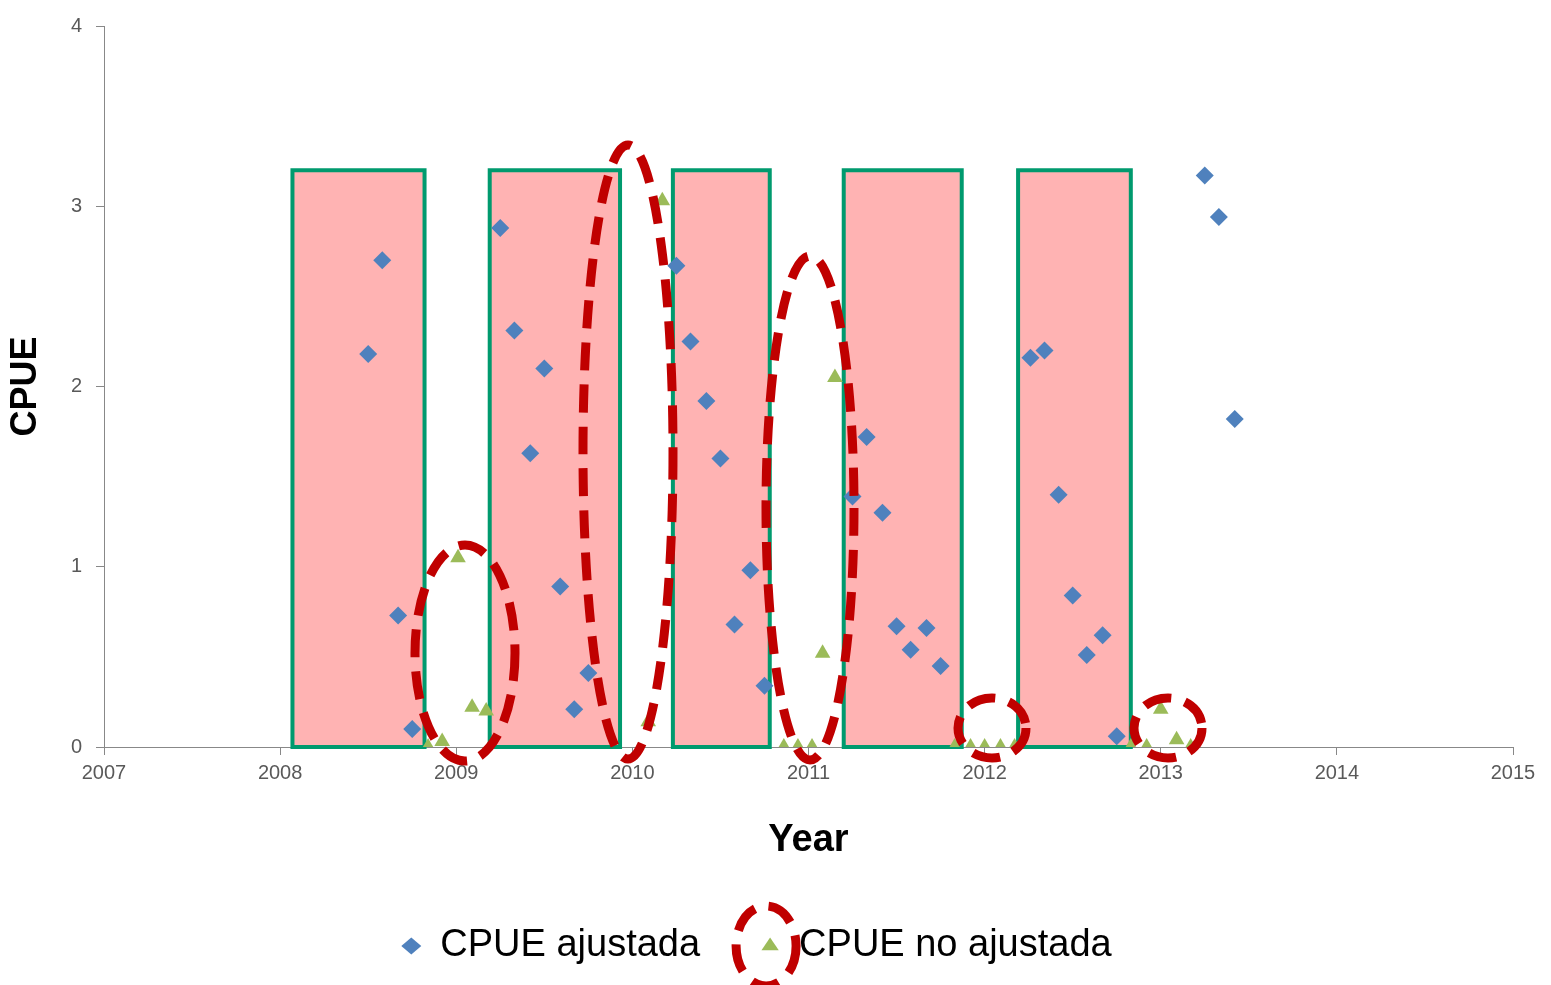 Image resolution: width=1551 pixels, height=985 pixels. What do you see at coordinates (280, 771) in the screenshot?
I see `x-tick-label: 2008` at bounding box center [280, 771].